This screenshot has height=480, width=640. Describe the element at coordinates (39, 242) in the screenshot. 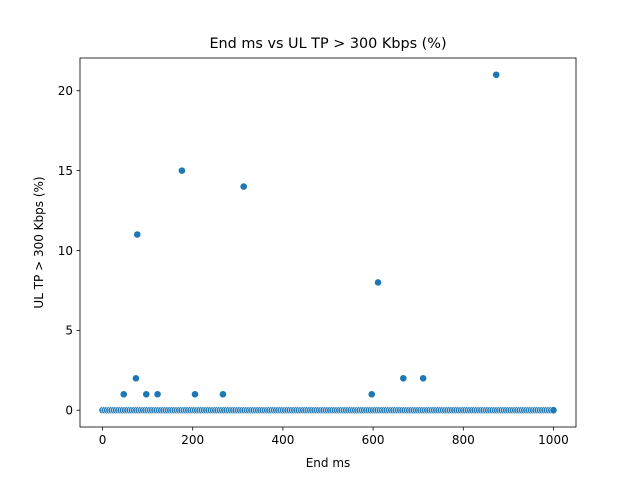

I see `y-axis-label: UL TP > 300 Kbps (%)` at that location.